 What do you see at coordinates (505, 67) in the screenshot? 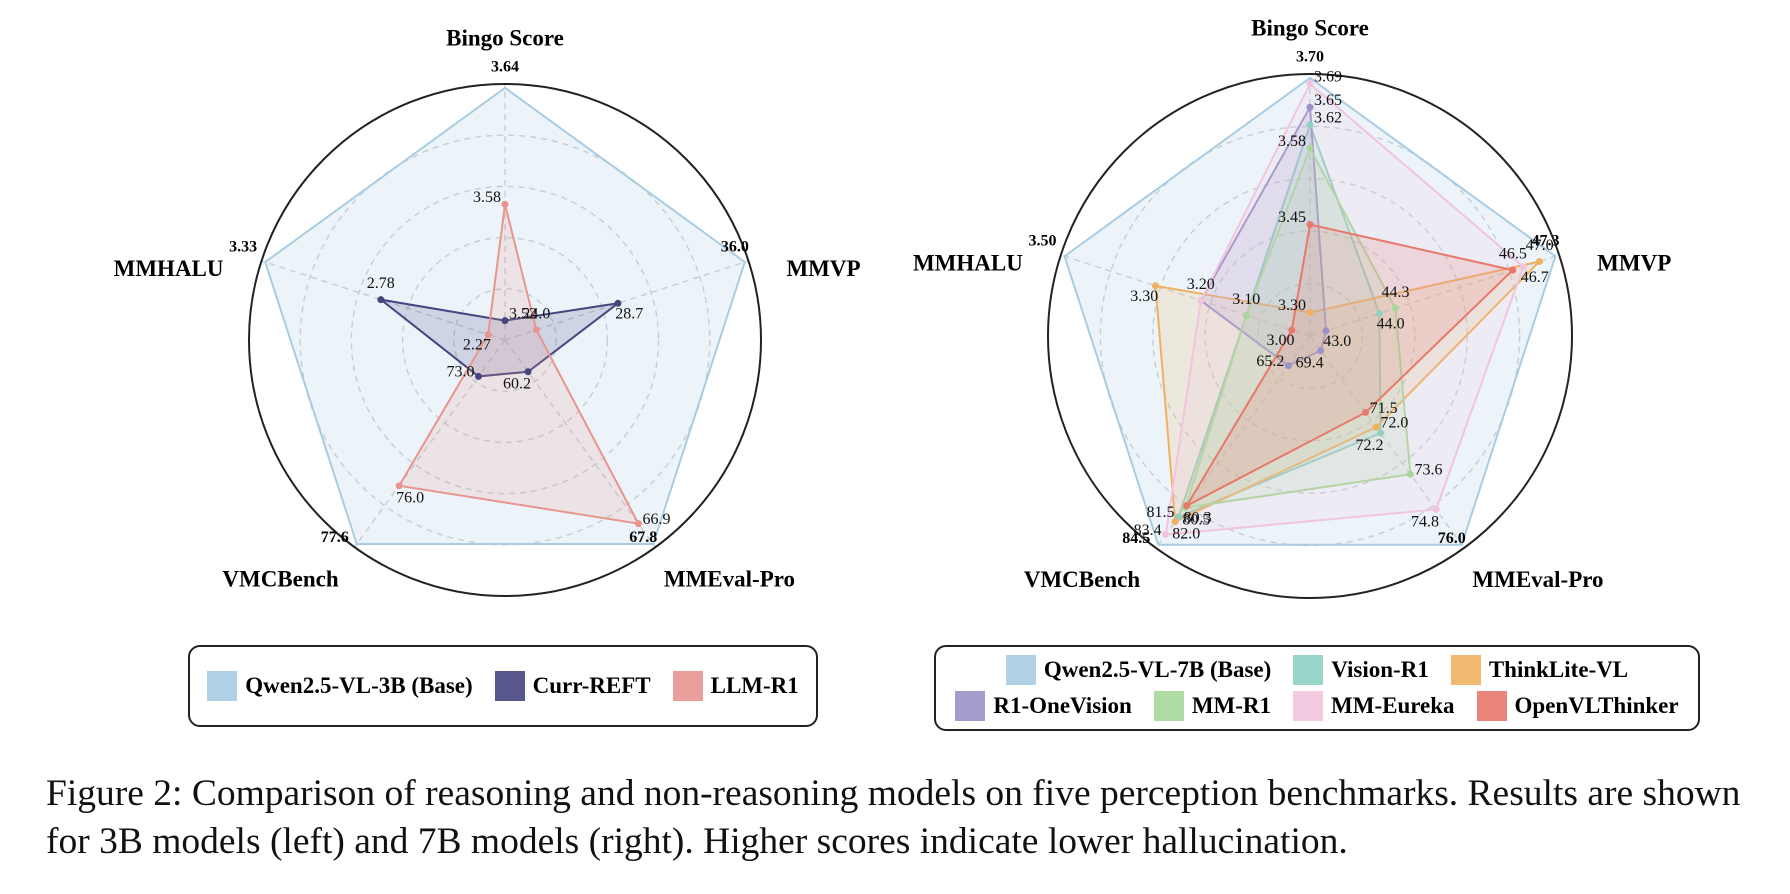
I see `axis-max-label: 3.64` at bounding box center [505, 67].